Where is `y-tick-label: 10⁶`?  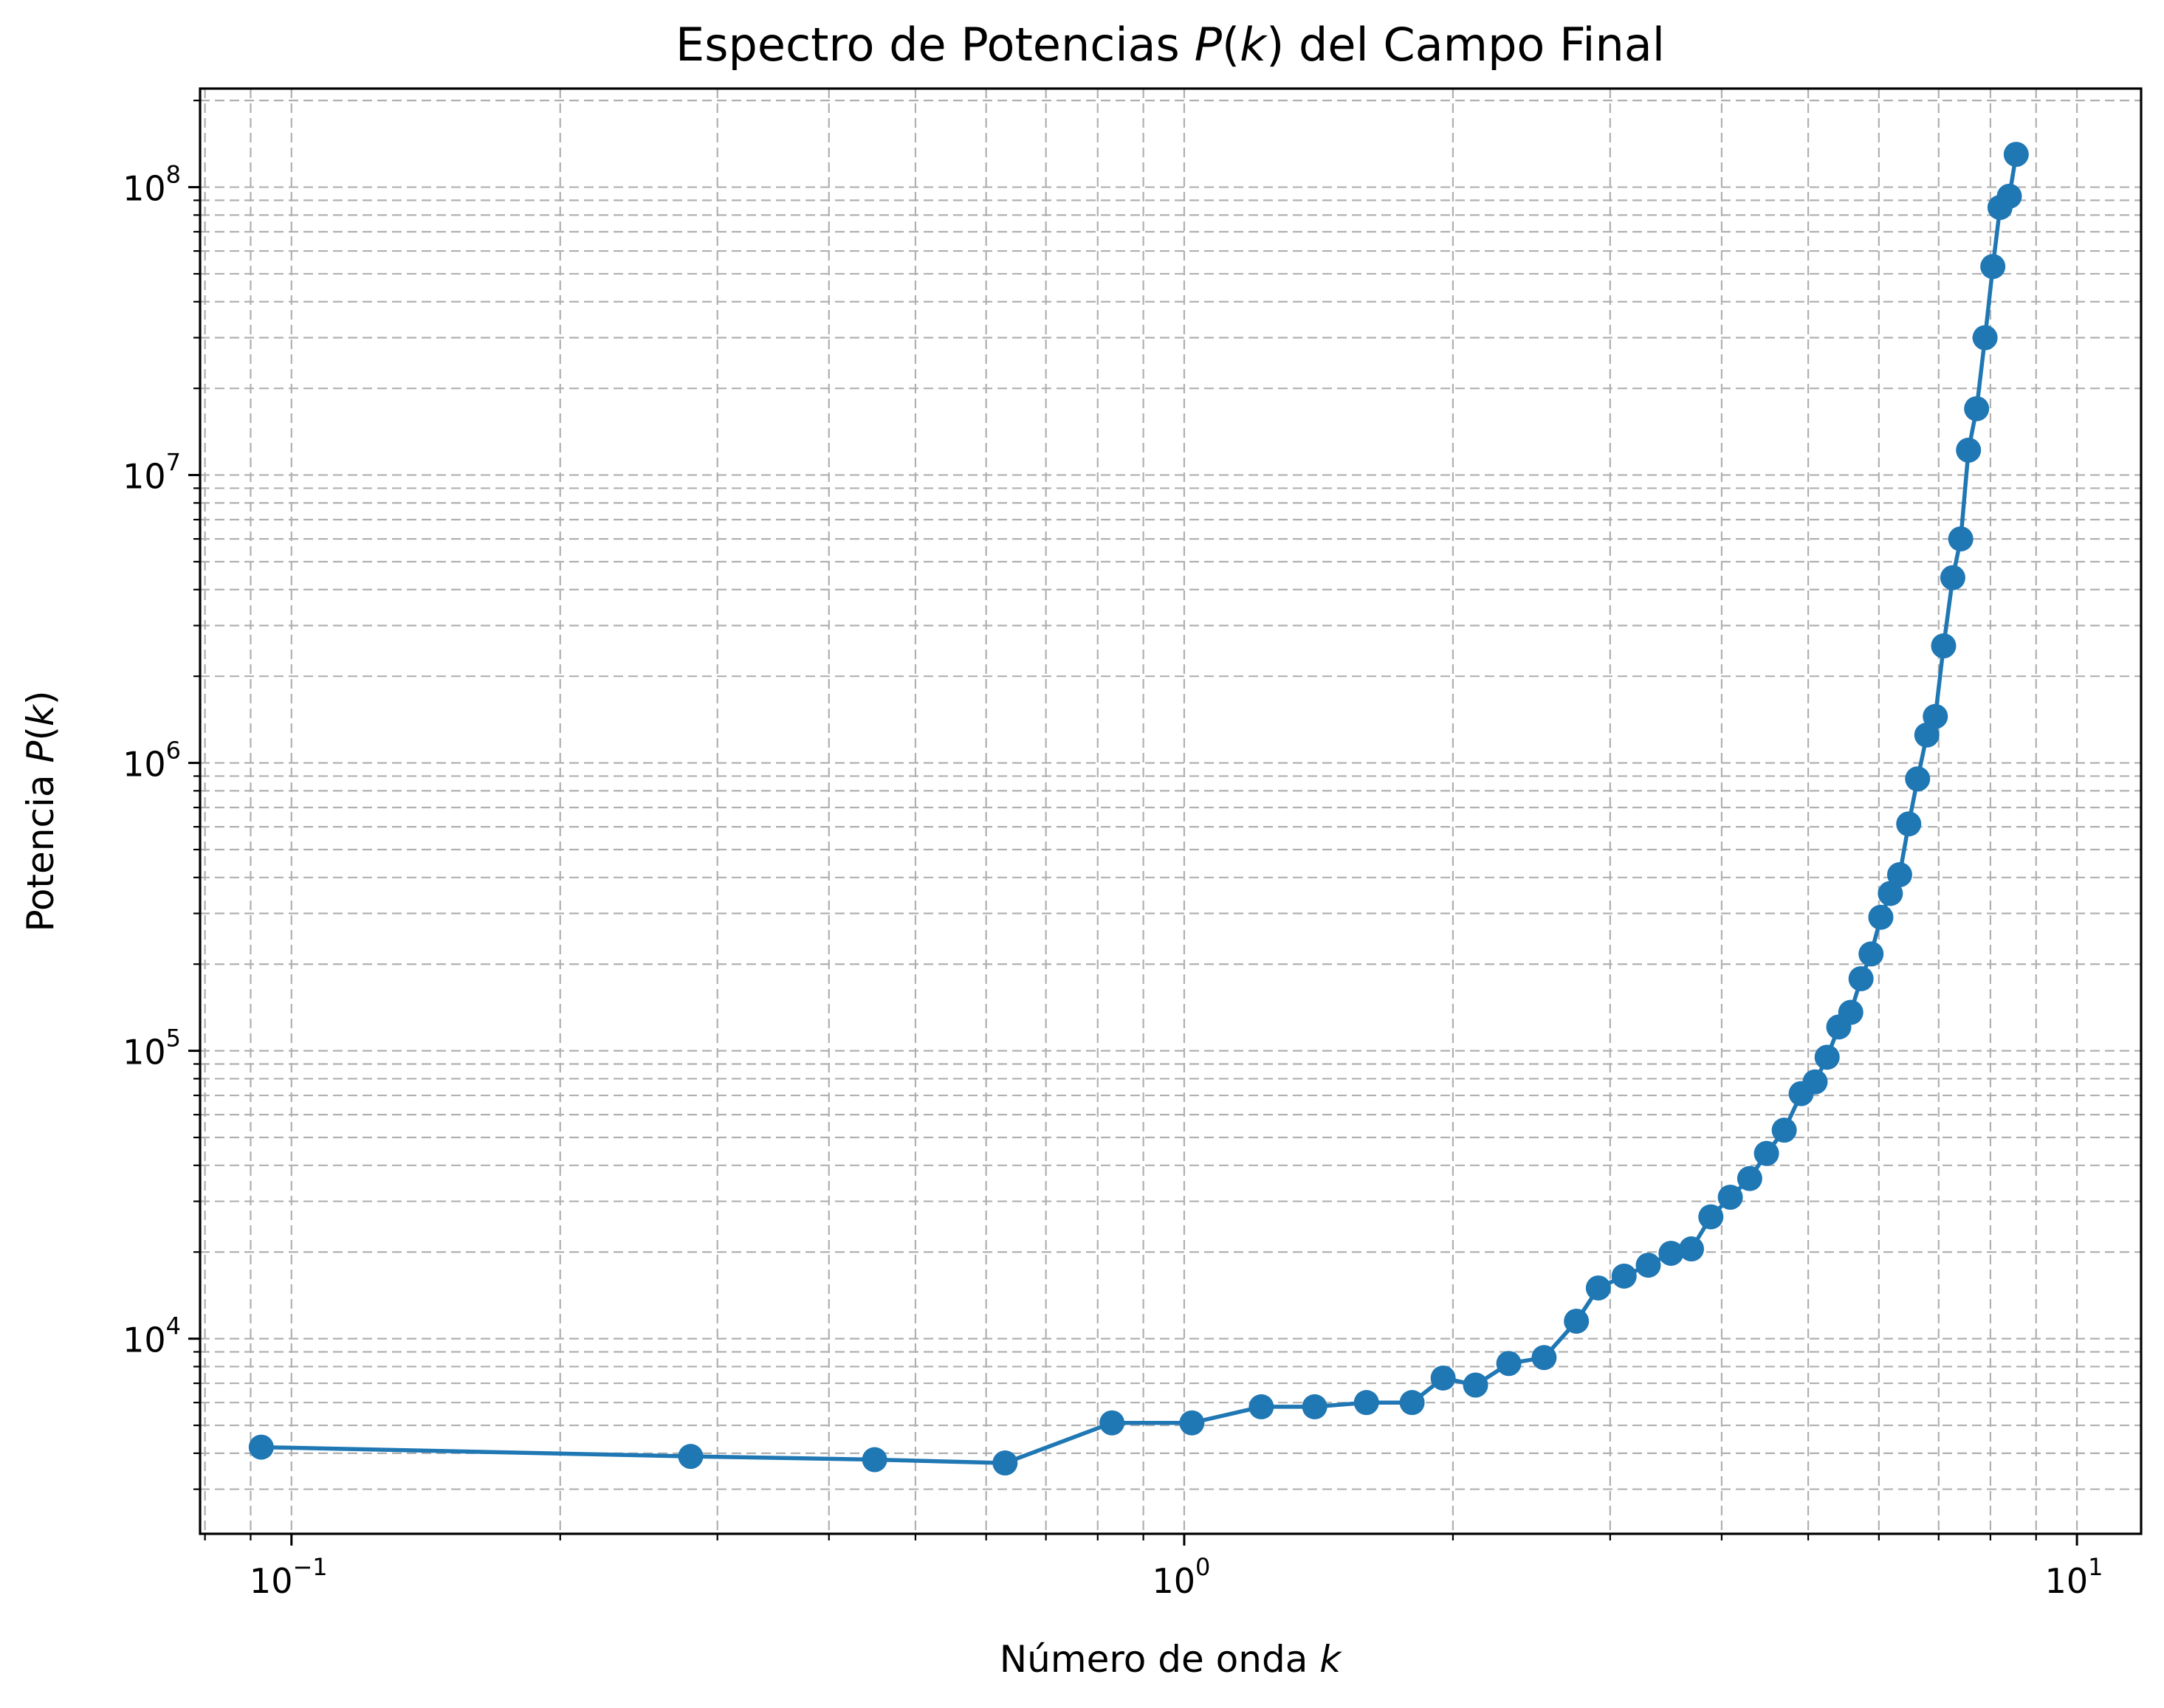 y-tick-label: 10⁶ is located at coordinates (152, 761).